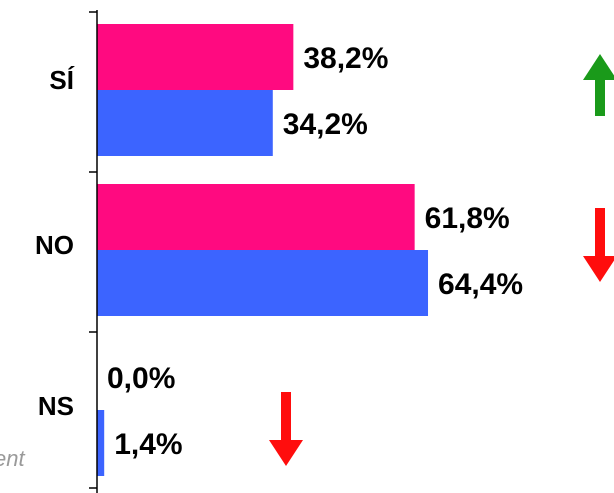 This screenshot has width=614, height=493. I want to click on value-label-series-1-3: 0,0%, so click(141, 378).